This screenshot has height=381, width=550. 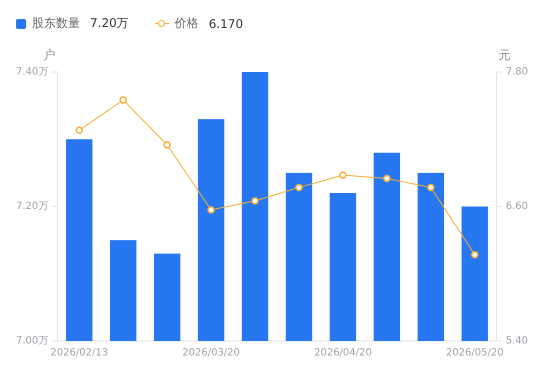 I want to click on legend-label: 股东数量, so click(x=56, y=23).